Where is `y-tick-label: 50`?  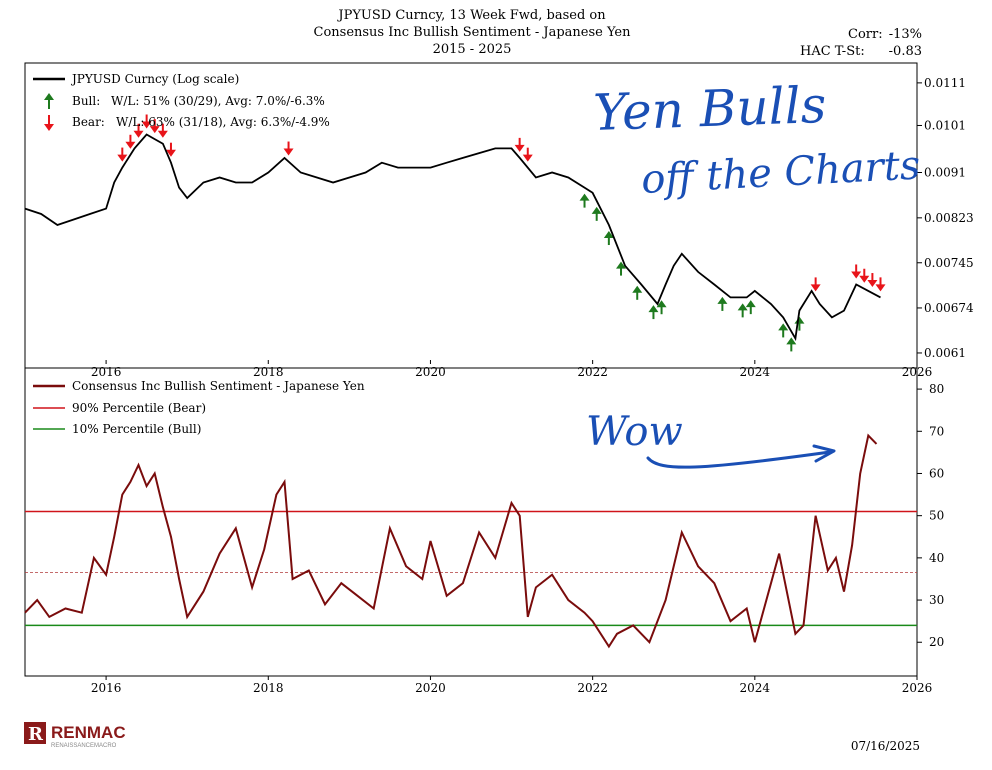
y-tick-label: 50 is located at coordinates (936, 516).